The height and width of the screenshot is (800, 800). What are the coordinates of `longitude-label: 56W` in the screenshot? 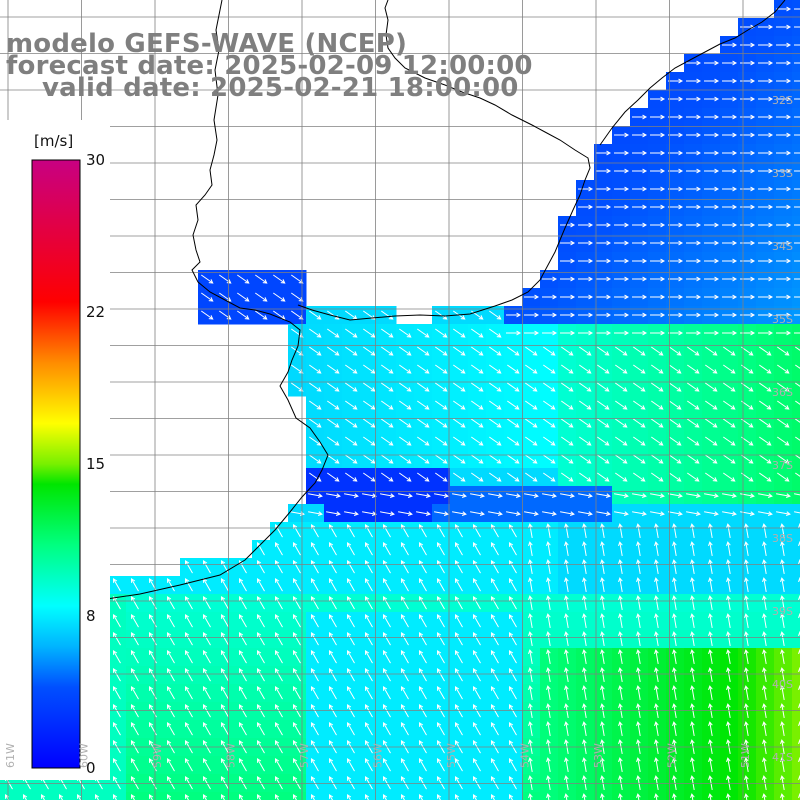 It's located at (378, 755).